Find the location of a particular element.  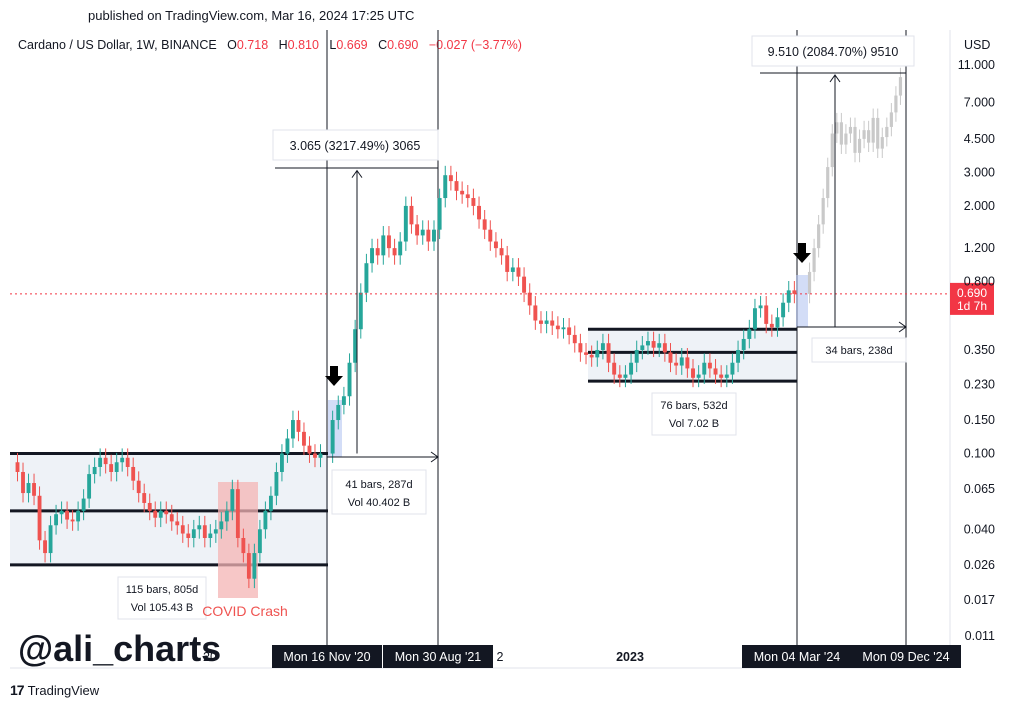

low-label: L is located at coordinates (333, 45).